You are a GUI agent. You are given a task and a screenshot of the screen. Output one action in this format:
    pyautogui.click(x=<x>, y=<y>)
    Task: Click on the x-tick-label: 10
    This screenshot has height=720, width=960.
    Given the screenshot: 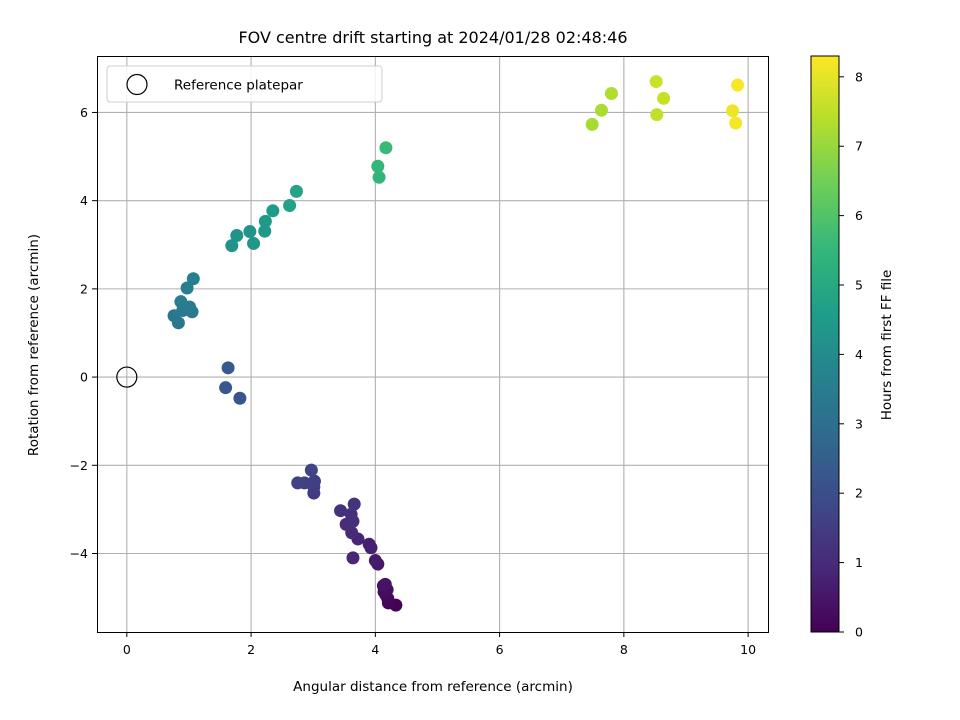 What is the action you would take?
    pyautogui.click(x=748, y=649)
    